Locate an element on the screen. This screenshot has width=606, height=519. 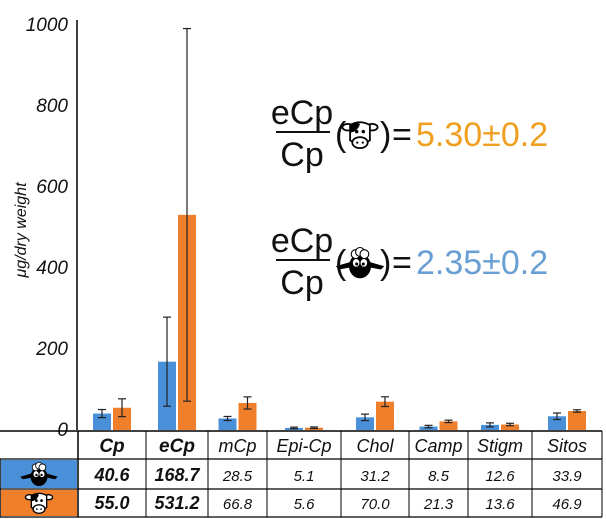
y-tick-label: 1000 is located at coordinates (47, 25).